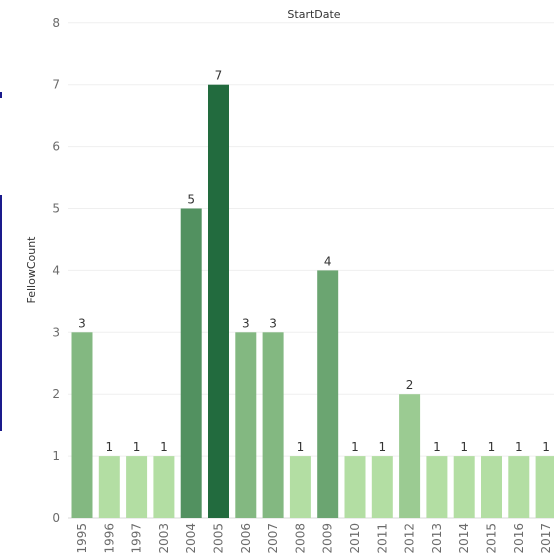 The height and width of the screenshot is (555, 554). I want to click on bar-2006, so click(246, 425).